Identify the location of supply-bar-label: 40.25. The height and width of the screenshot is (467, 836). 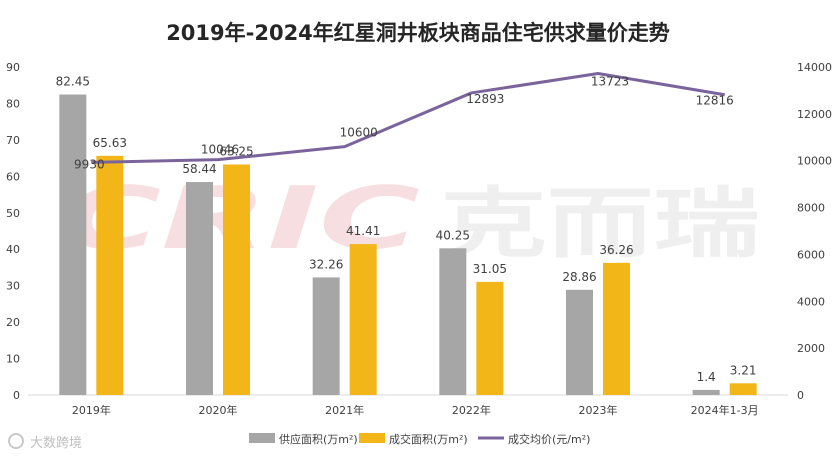
(453, 235).